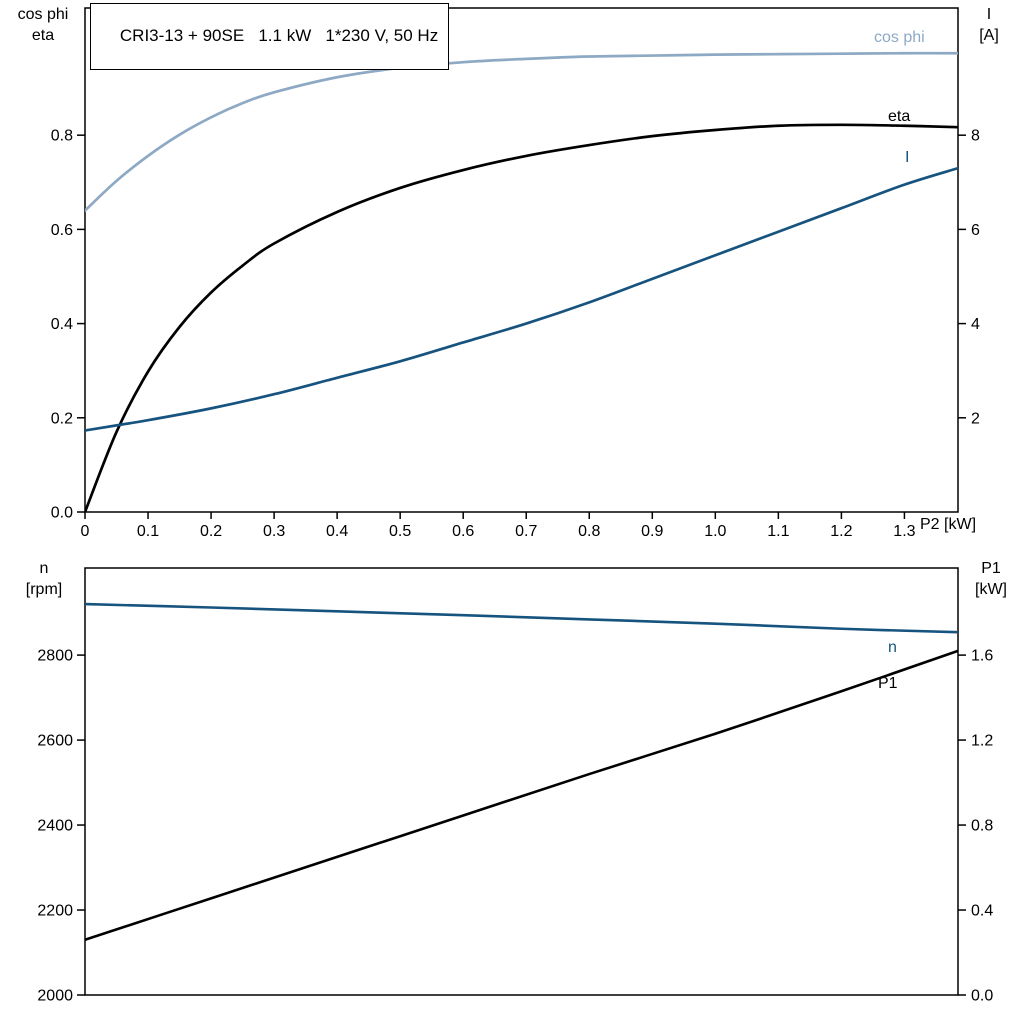 This screenshot has height=1024, width=1024. Describe the element at coordinates (55, 741) in the screenshot. I see `svg-text: 2600` at that location.